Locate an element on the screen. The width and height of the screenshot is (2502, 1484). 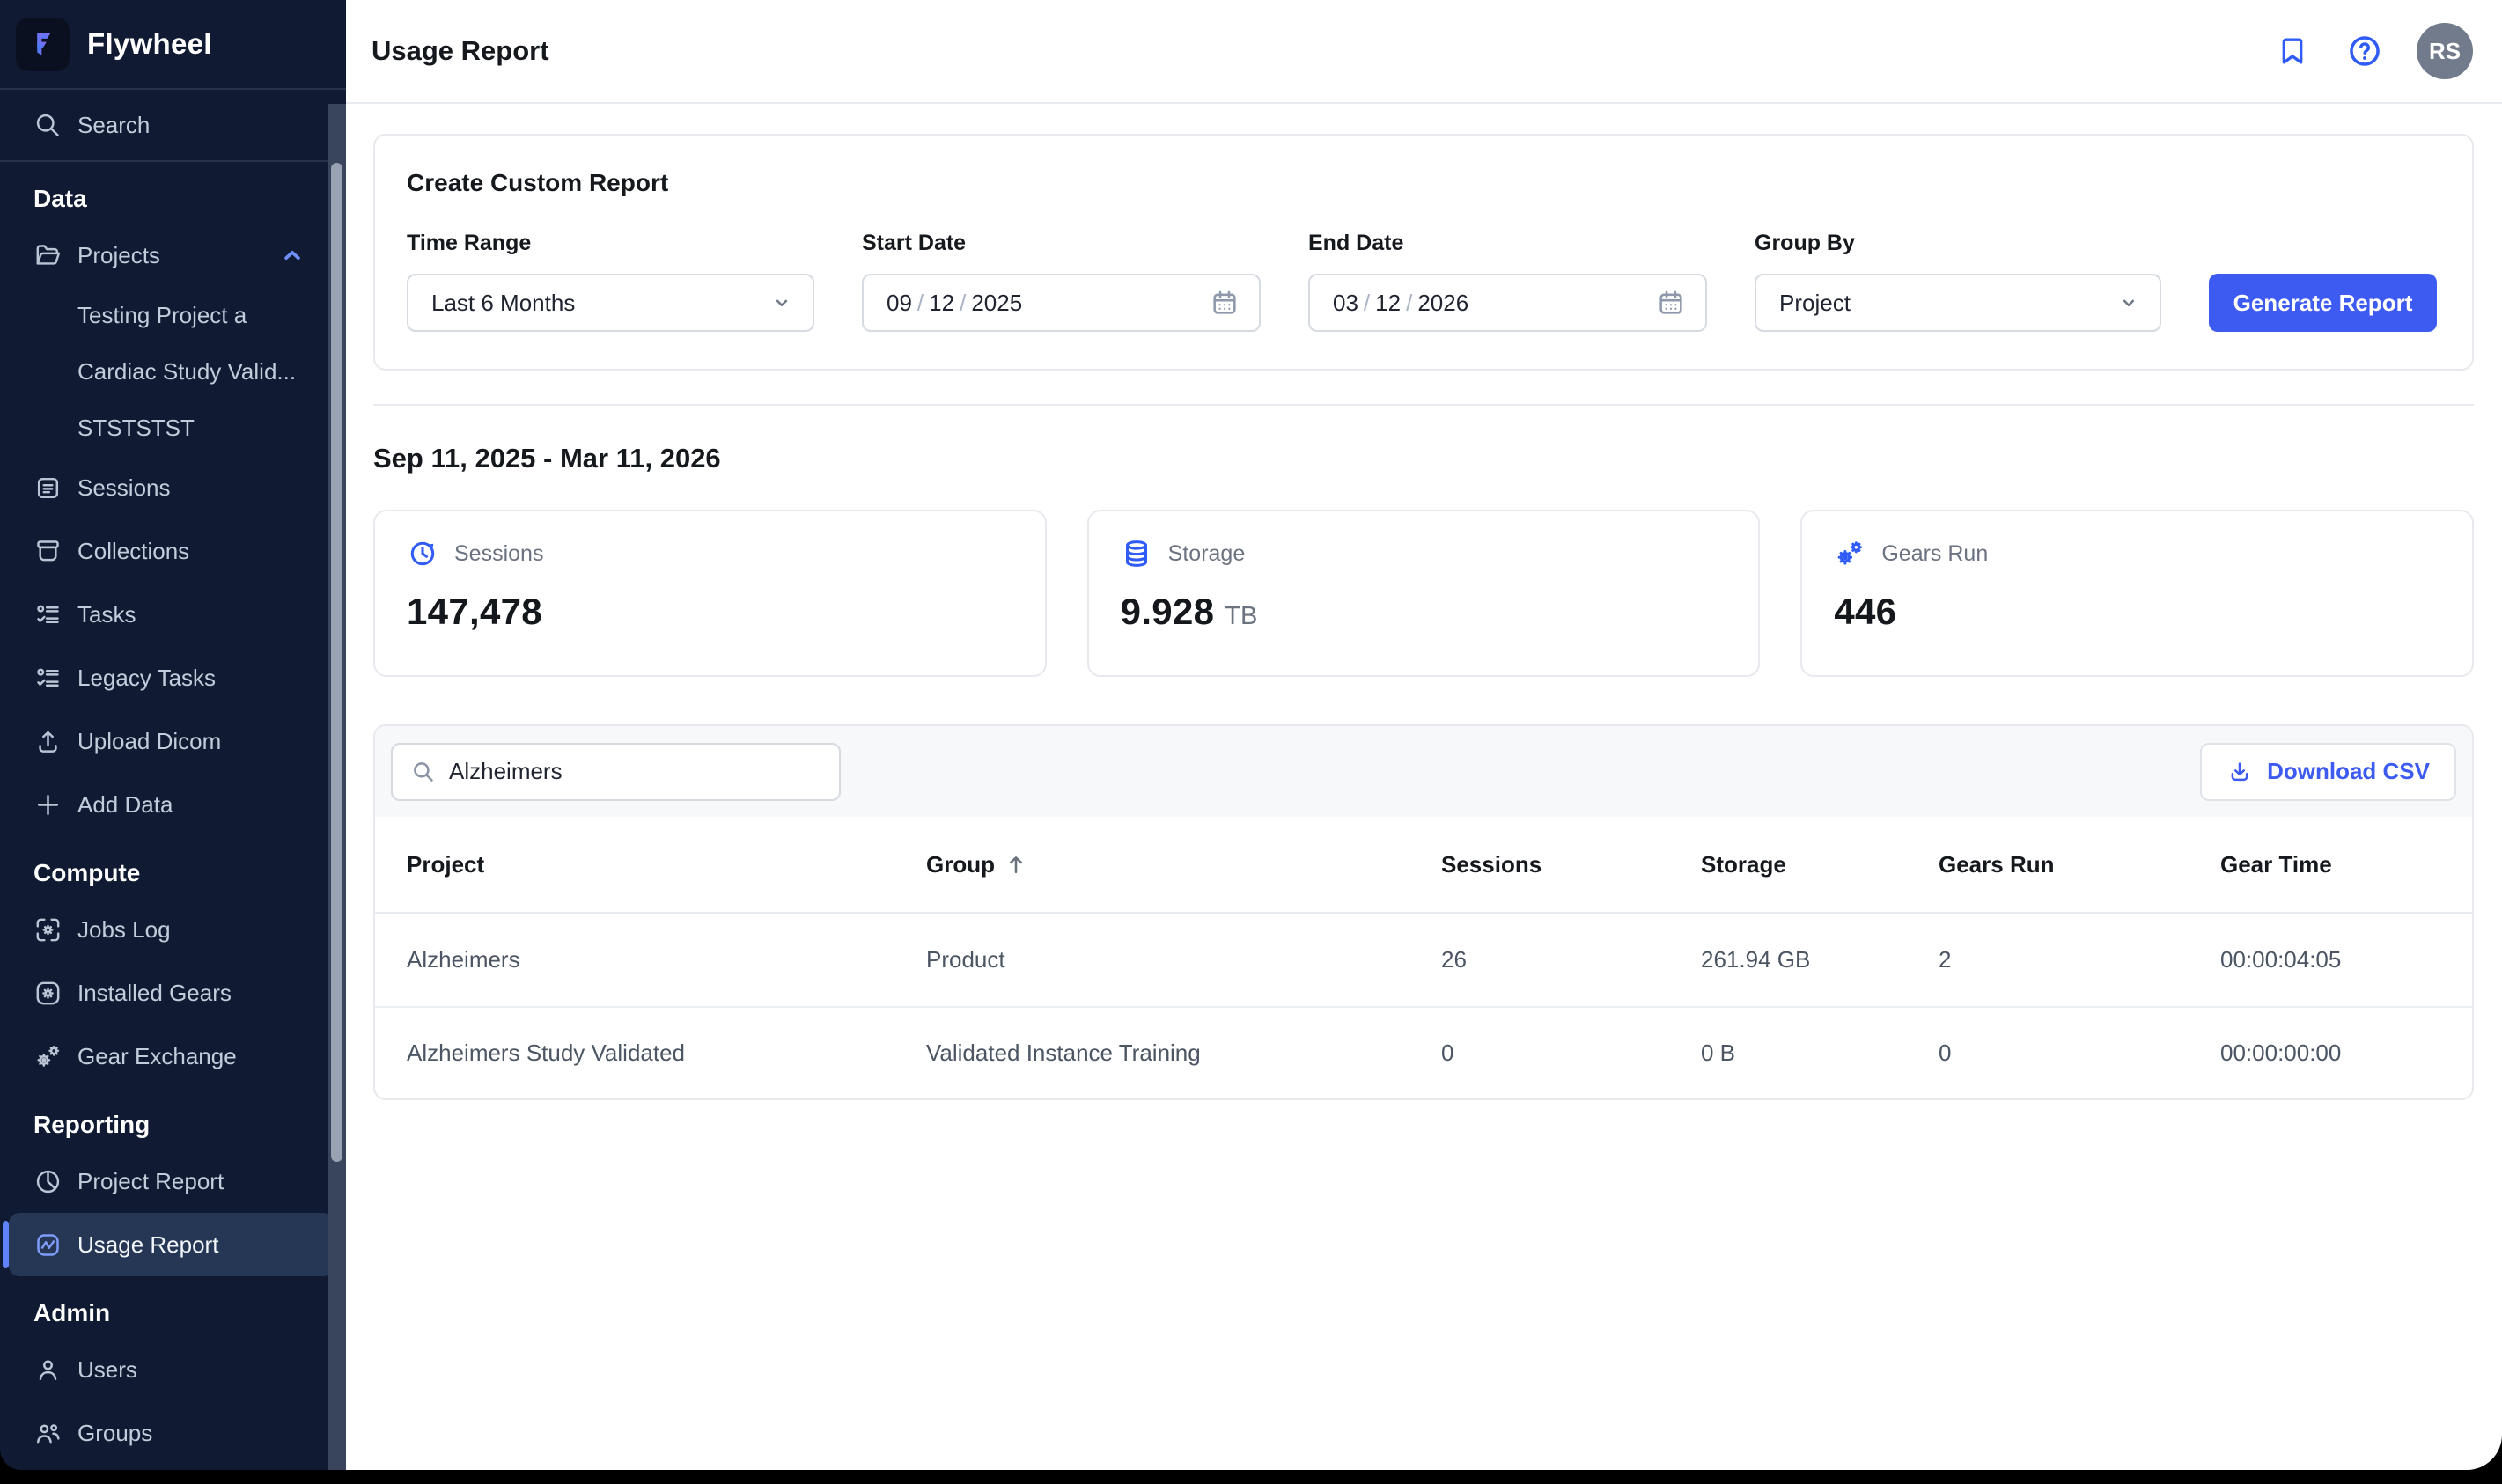
cell-project: Alzheimers Study Validated is located at coordinates (547, 1053).